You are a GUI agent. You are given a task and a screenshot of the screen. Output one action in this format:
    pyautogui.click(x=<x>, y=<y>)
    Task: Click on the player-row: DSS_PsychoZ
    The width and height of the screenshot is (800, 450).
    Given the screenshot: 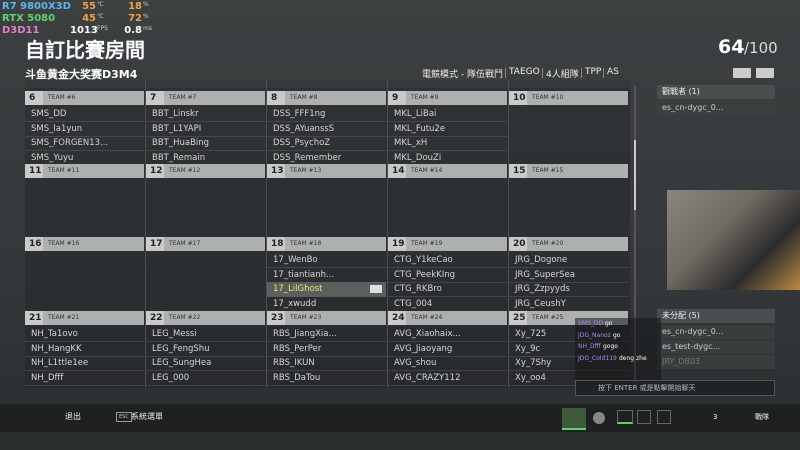 What is the action you would take?
    pyautogui.click(x=326, y=144)
    